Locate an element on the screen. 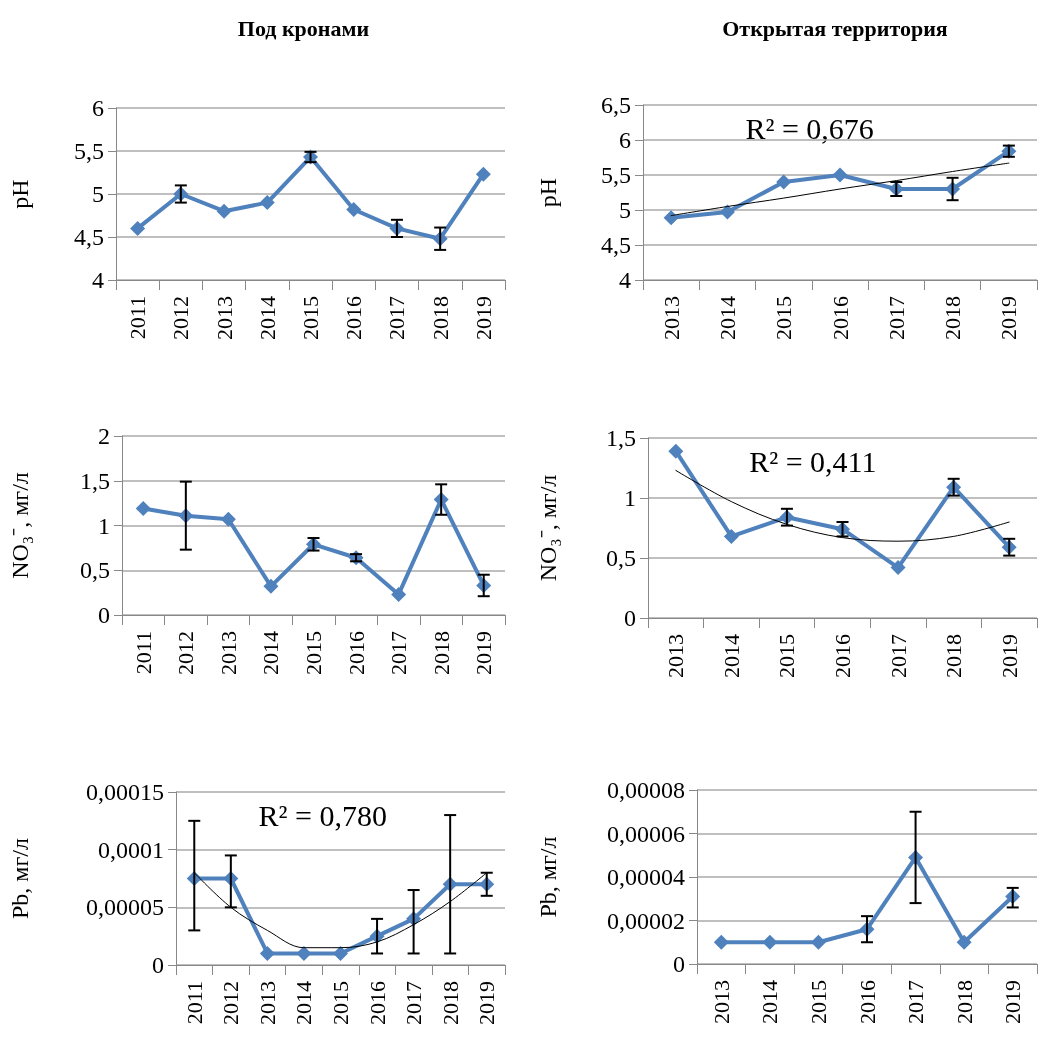 The image size is (1040, 1044). y-tick-label: 0,00008 is located at coordinates (646, 790).